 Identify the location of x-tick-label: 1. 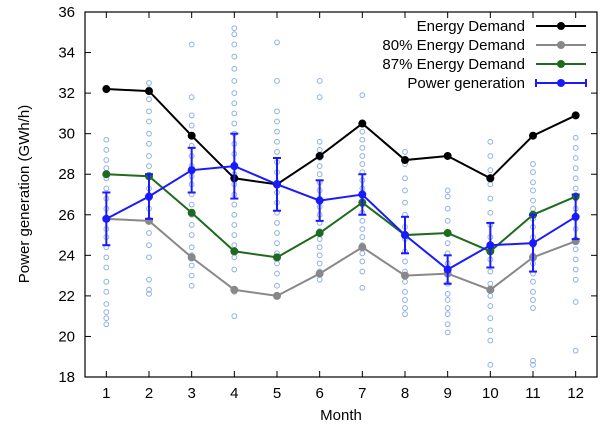
(106, 393).